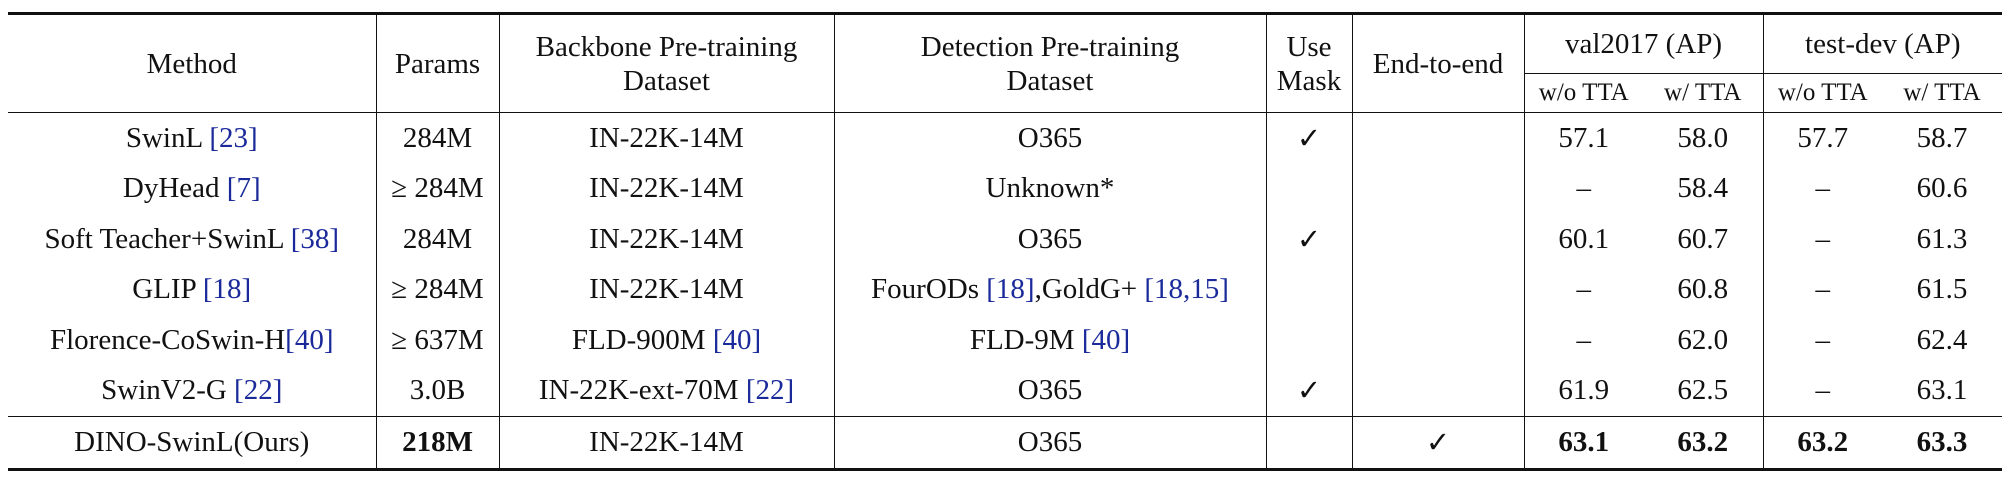 This screenshot has width=2012, height=477. What do you see at coordinates (929, 289) in the screenshot?
I see `cell-text: FourODs` at bounding box center [929, 289].